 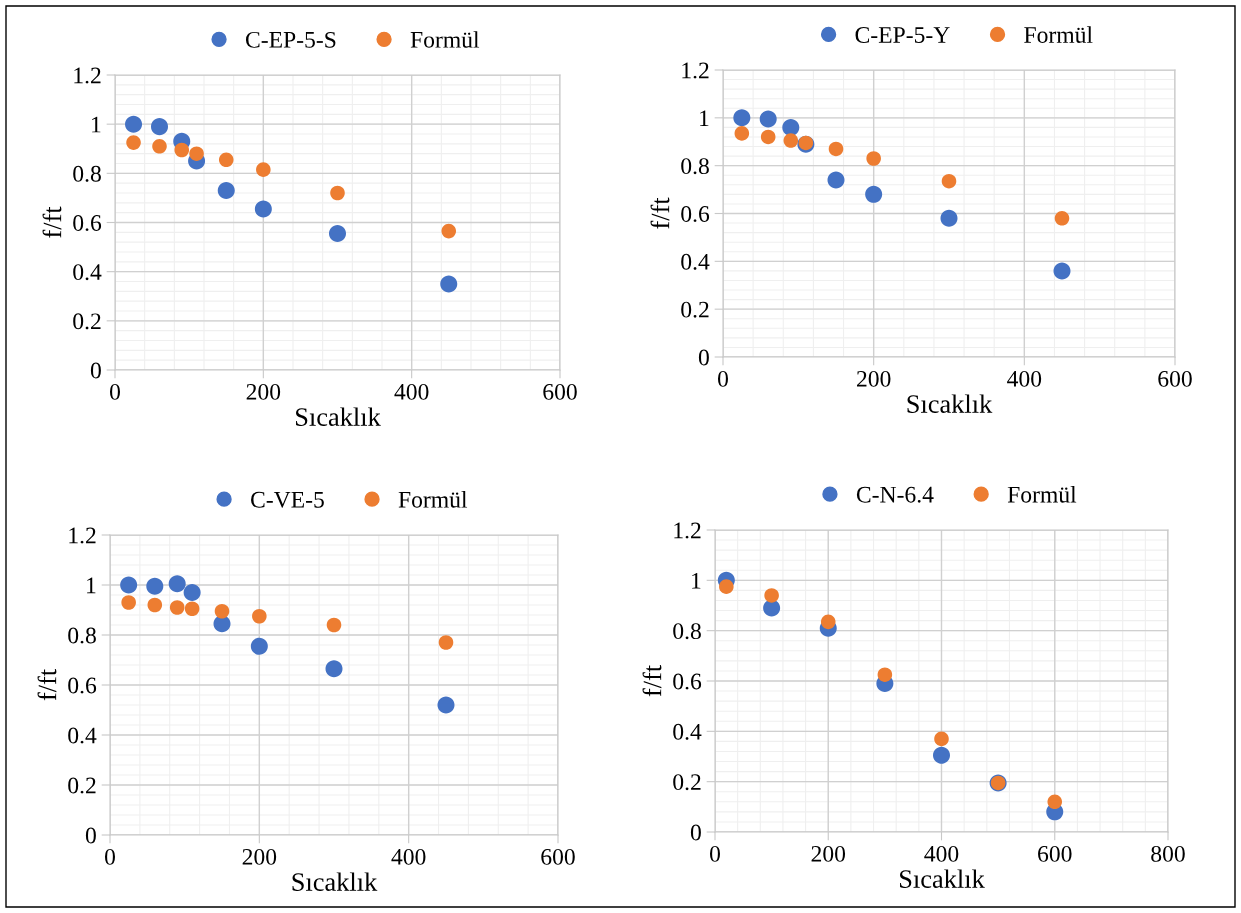 What do you see at coordinates (895, 494) in the screenshot?
I see `legend-label: C-N-6.4` at bounding box center [895, 494].